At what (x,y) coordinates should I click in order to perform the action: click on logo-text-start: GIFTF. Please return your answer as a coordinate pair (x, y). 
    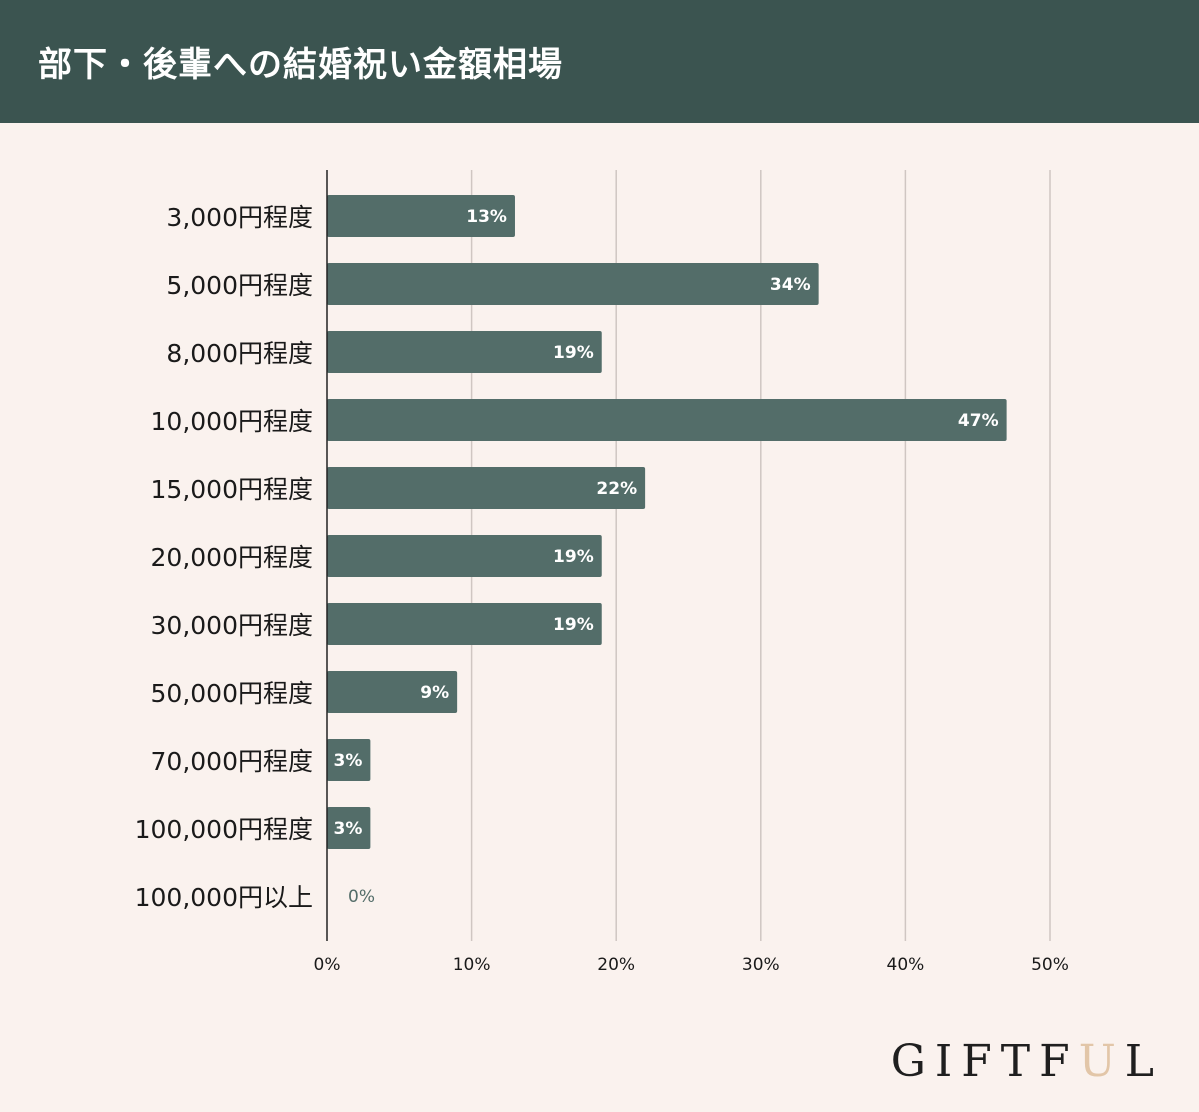
    Looking at the image, I should click on (984, 1061).